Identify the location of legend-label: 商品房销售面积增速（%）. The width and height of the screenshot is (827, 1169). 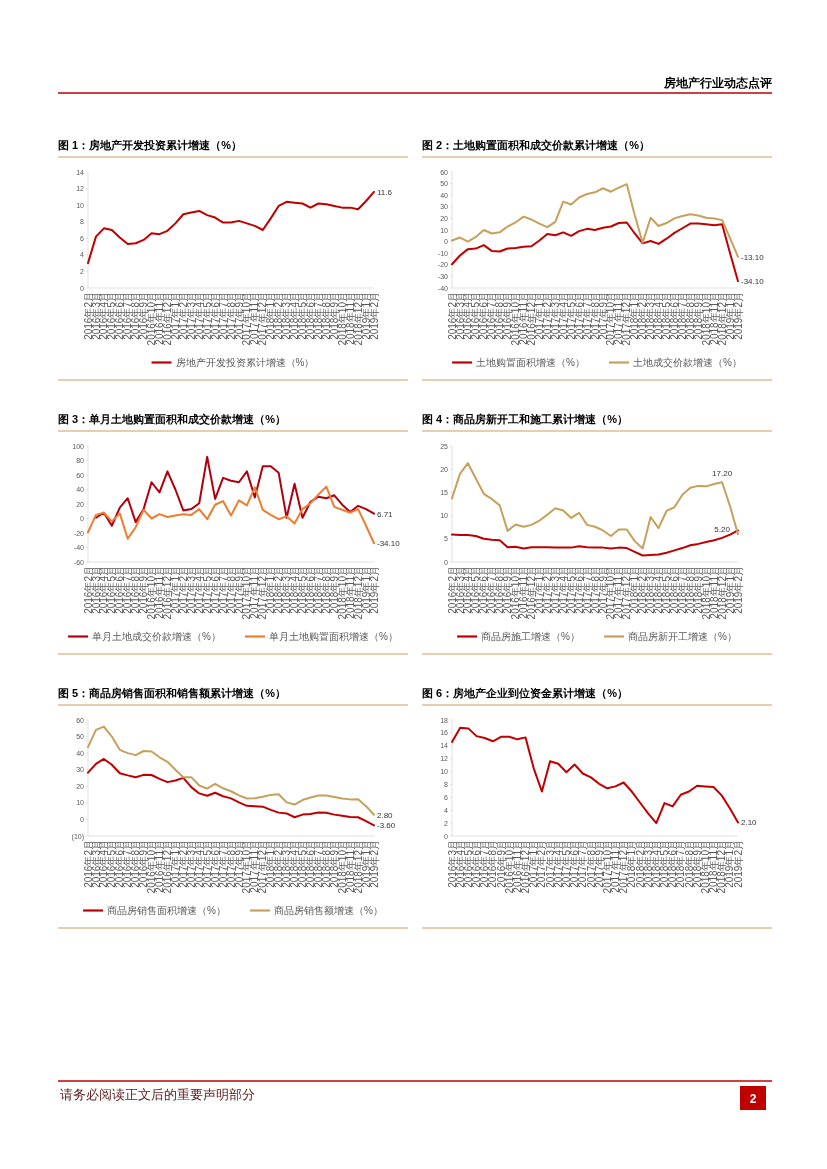
(166, 910).